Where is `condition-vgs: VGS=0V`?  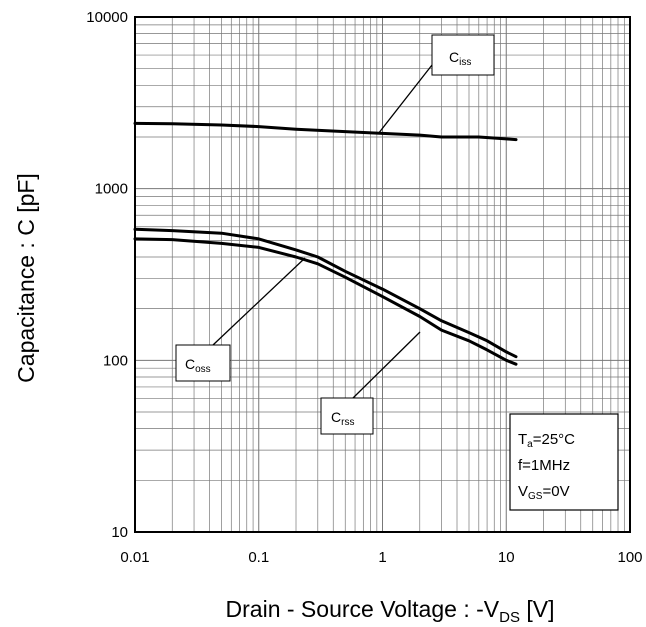 condition-vgs: VGS=0V is located at coordinates (544, 492).